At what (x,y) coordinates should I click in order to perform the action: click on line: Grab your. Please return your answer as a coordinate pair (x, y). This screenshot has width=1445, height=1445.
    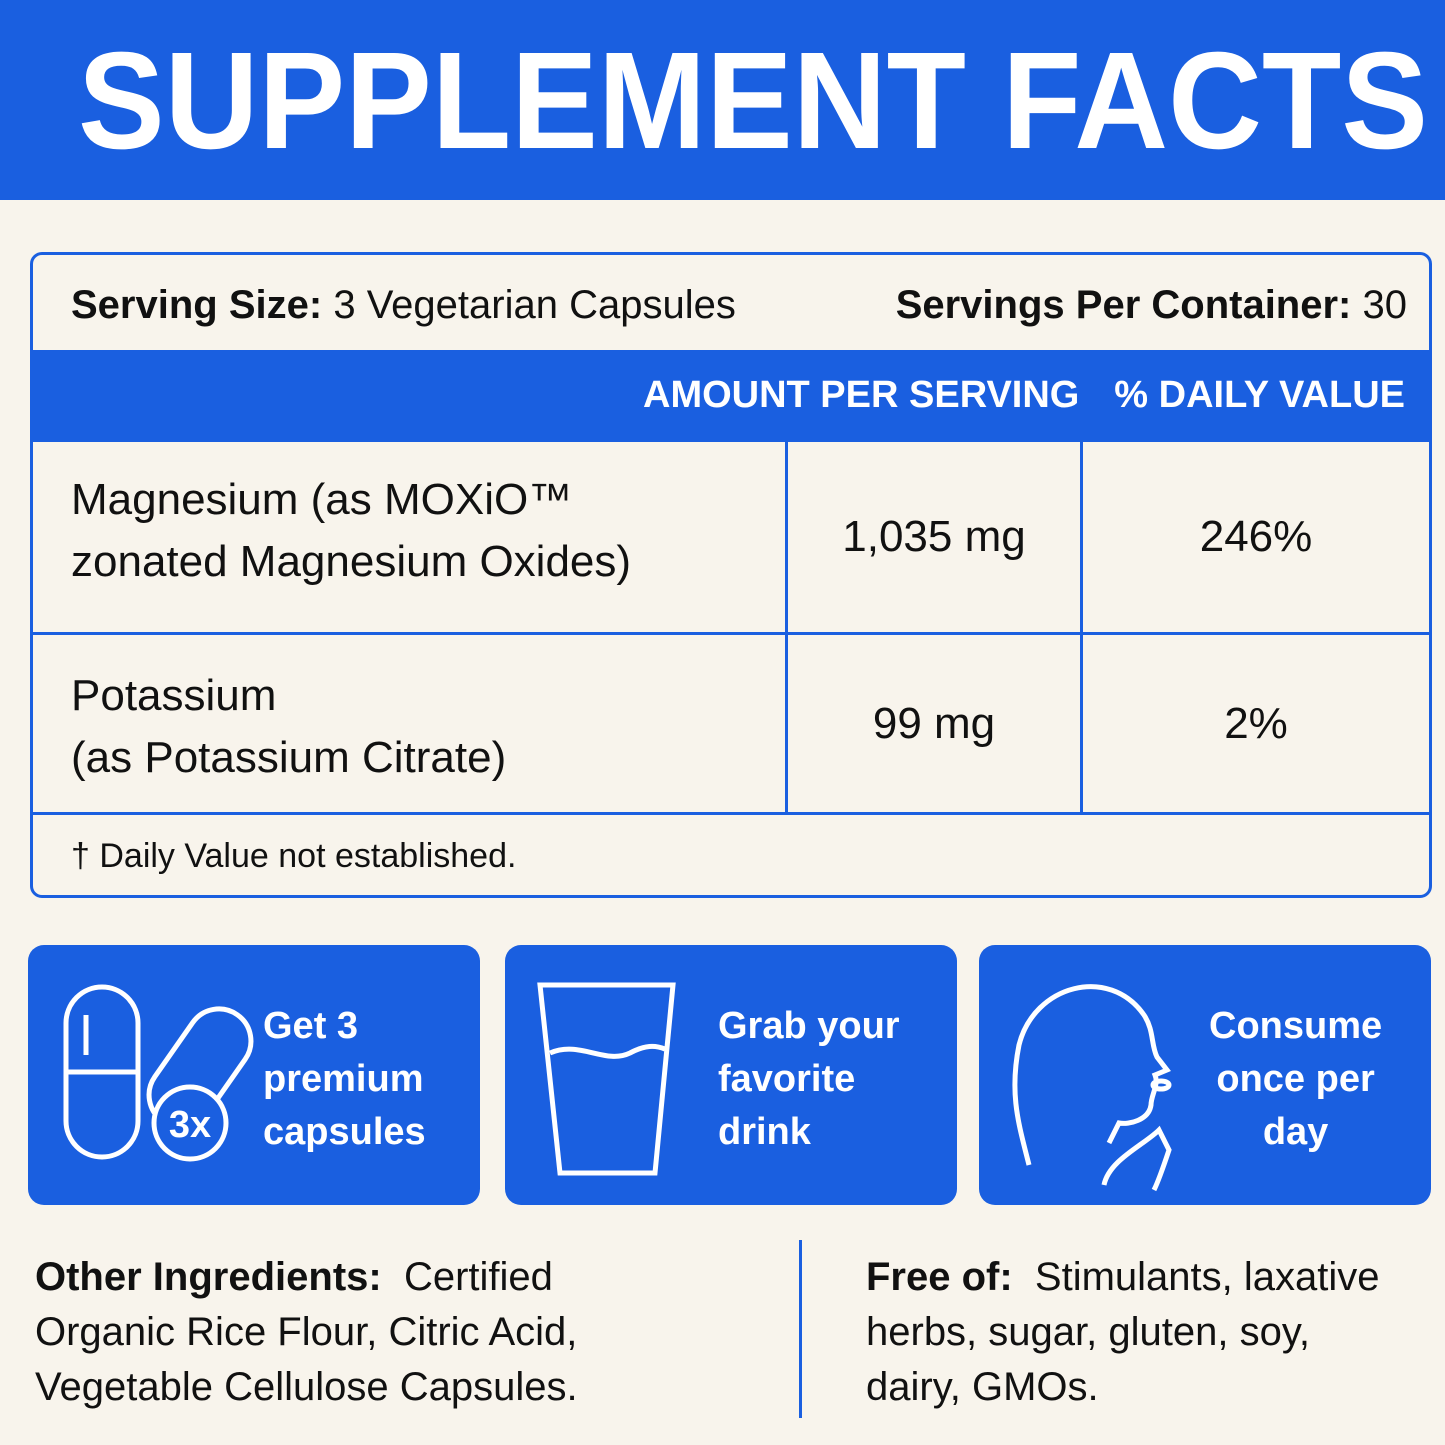
    Looking at the image, I should click on (809, 1026).